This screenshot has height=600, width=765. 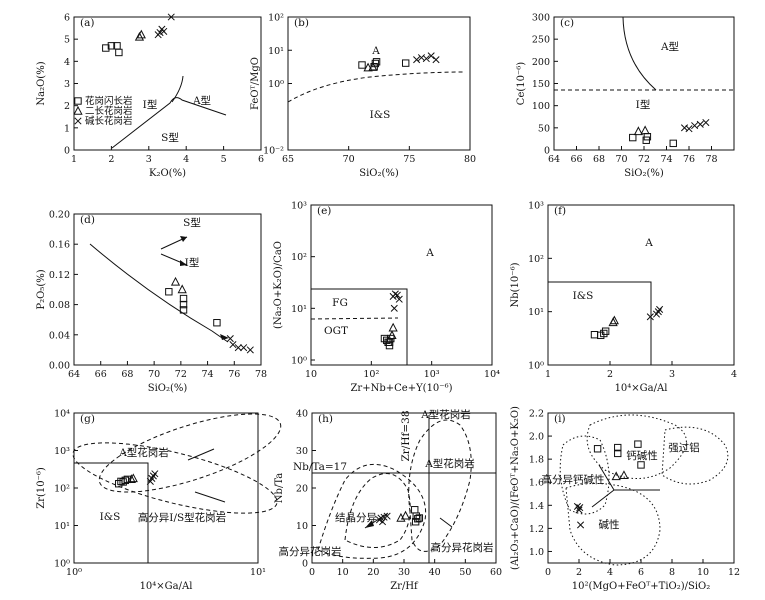 I want to click on y-tick-label: 2, so click(x=67, y=106).